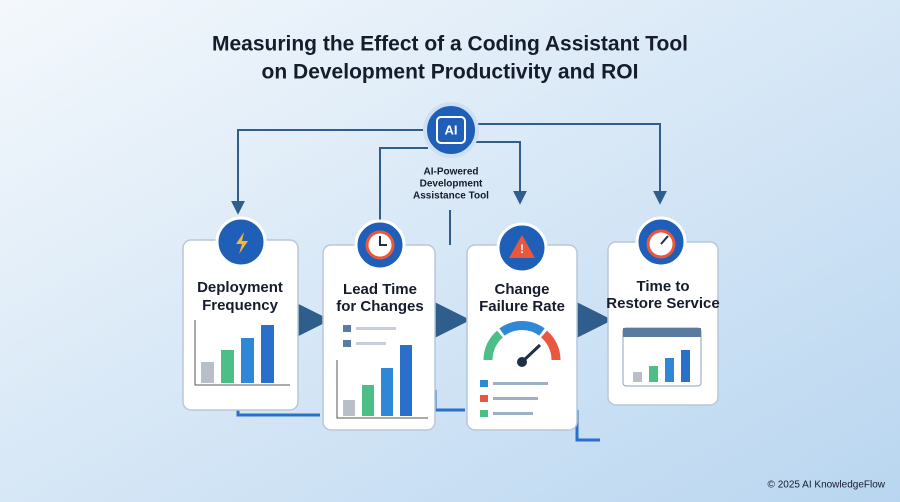 This screenshot has width=900, height=502. What do you see at coordinates (380, 306) in the screenshot?
I see `card-title: for Changes` at bounding box center [380, 306].